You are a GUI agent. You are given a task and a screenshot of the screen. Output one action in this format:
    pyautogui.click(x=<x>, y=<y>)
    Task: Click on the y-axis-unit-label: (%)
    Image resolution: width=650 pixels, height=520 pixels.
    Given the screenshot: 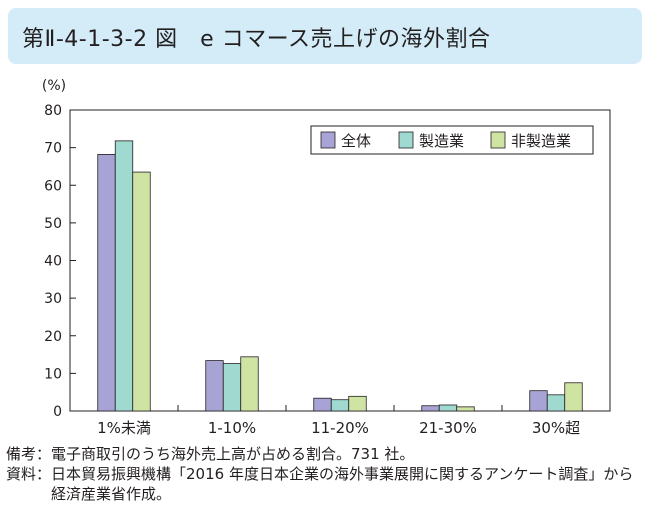 What is the action you would take?
    pyautogui.click(x=54, y=86)
    